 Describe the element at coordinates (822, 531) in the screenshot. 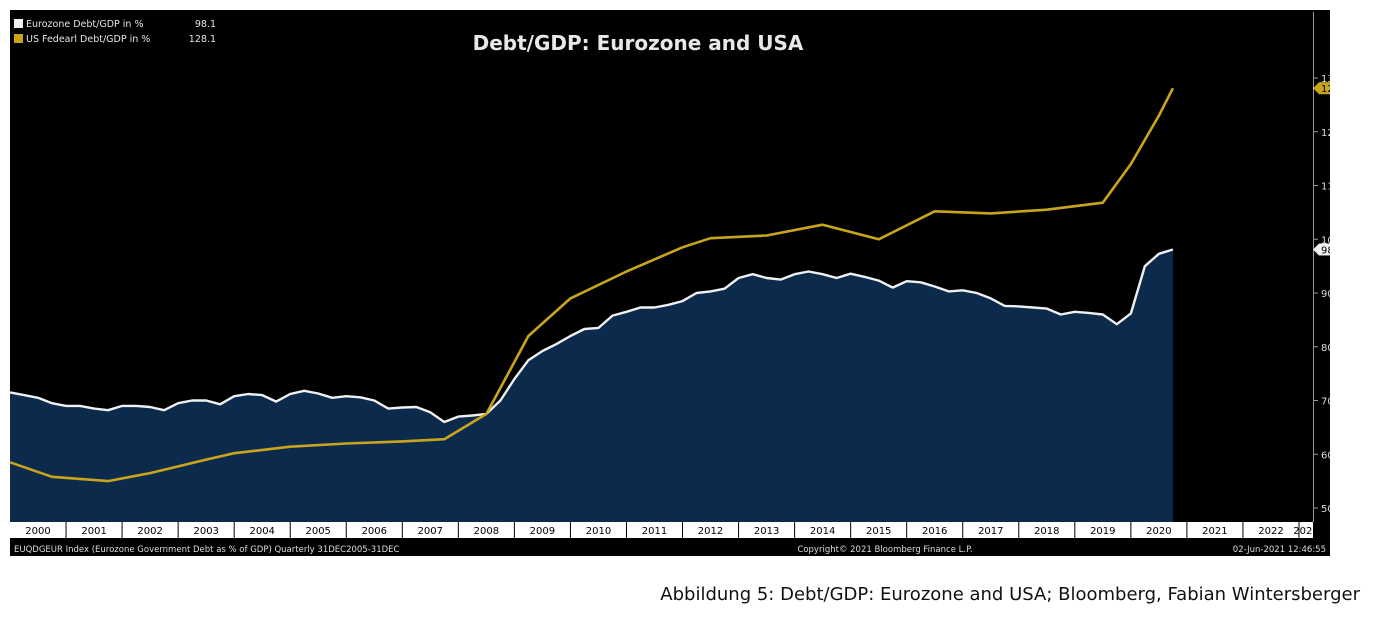

I see `x-tick-label-2014: 2014` at that location.